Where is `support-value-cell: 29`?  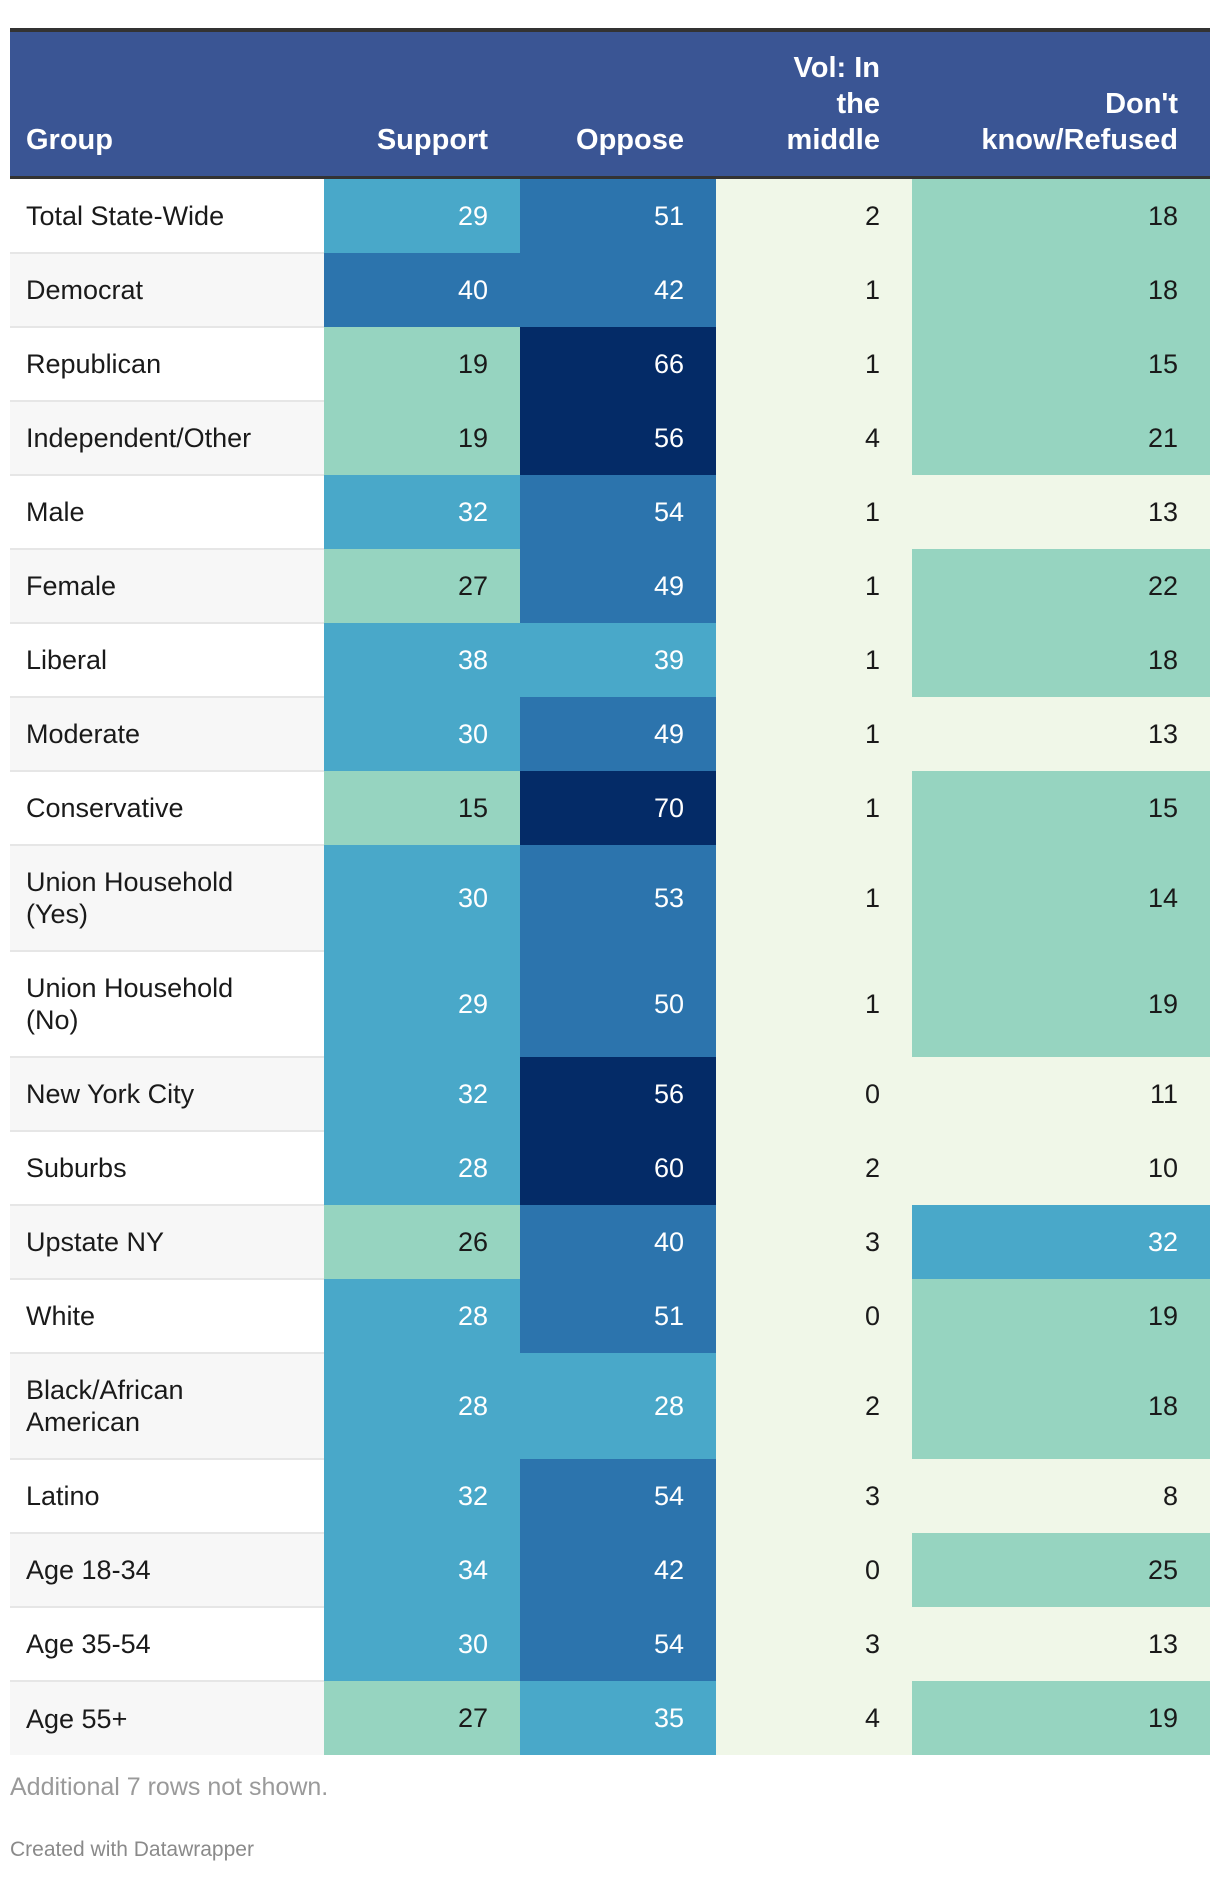 support-value-cell: 29 is located at coordinates (422, 1004).